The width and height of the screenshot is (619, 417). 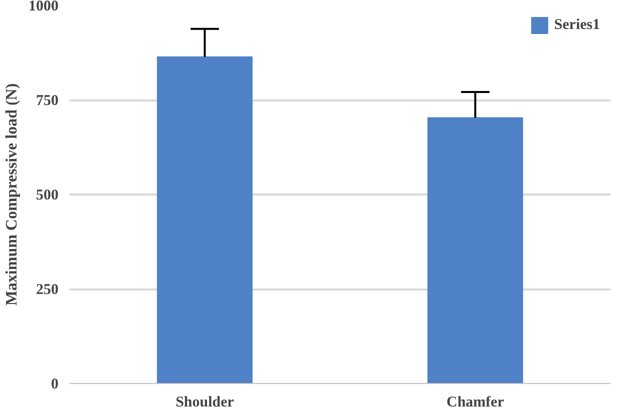 I want to click on y-tick-label: 500, so click(x=47, y=196).